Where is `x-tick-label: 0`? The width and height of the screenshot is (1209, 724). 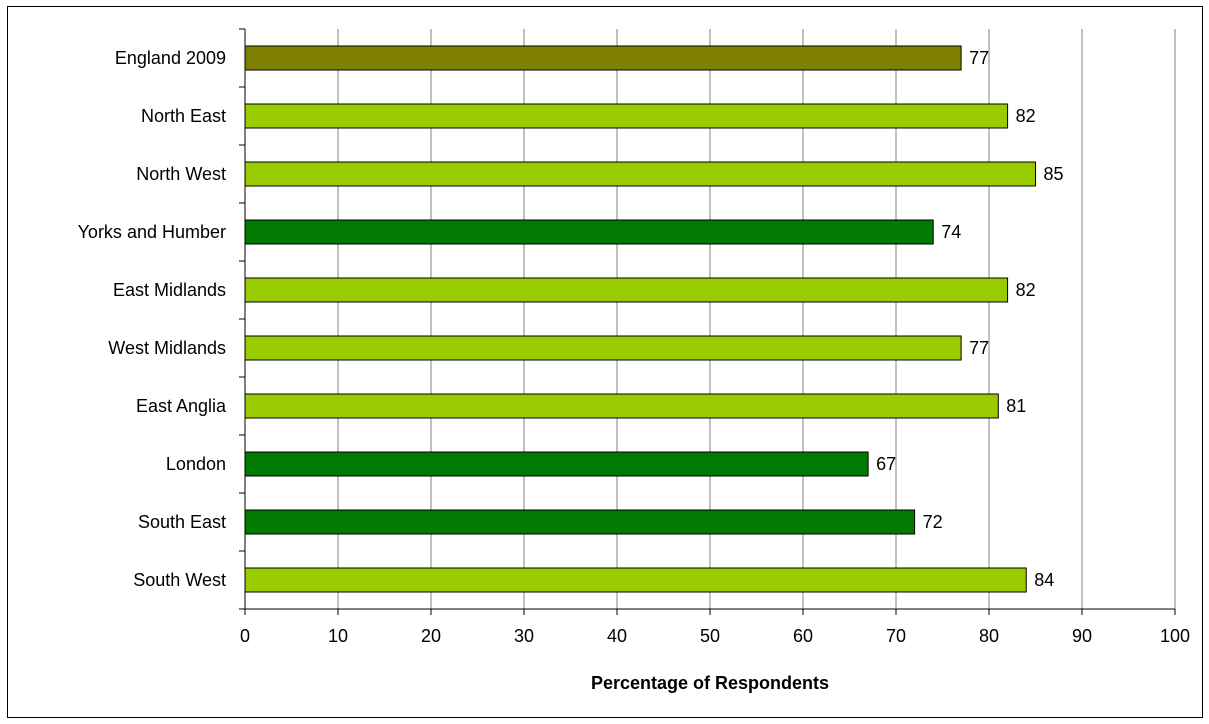
x-tick-label: 0 is located at coordinates (245, 636).